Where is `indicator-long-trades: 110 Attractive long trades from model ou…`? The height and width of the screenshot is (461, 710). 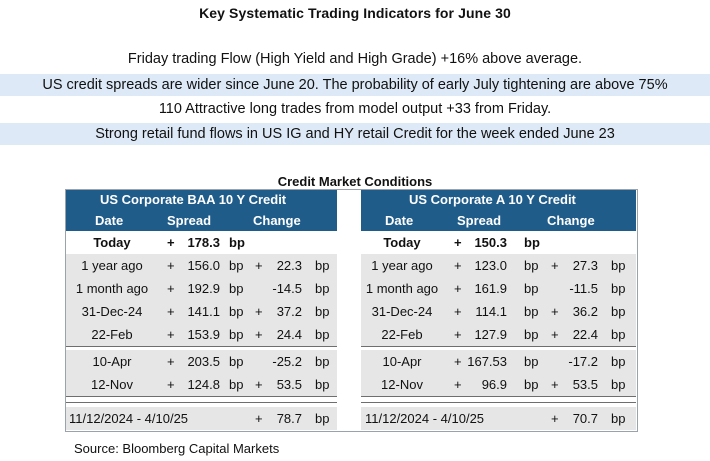
indicator-long-trades: 110 Attractive long trades from model ou… is located at coordinates (355, 109).